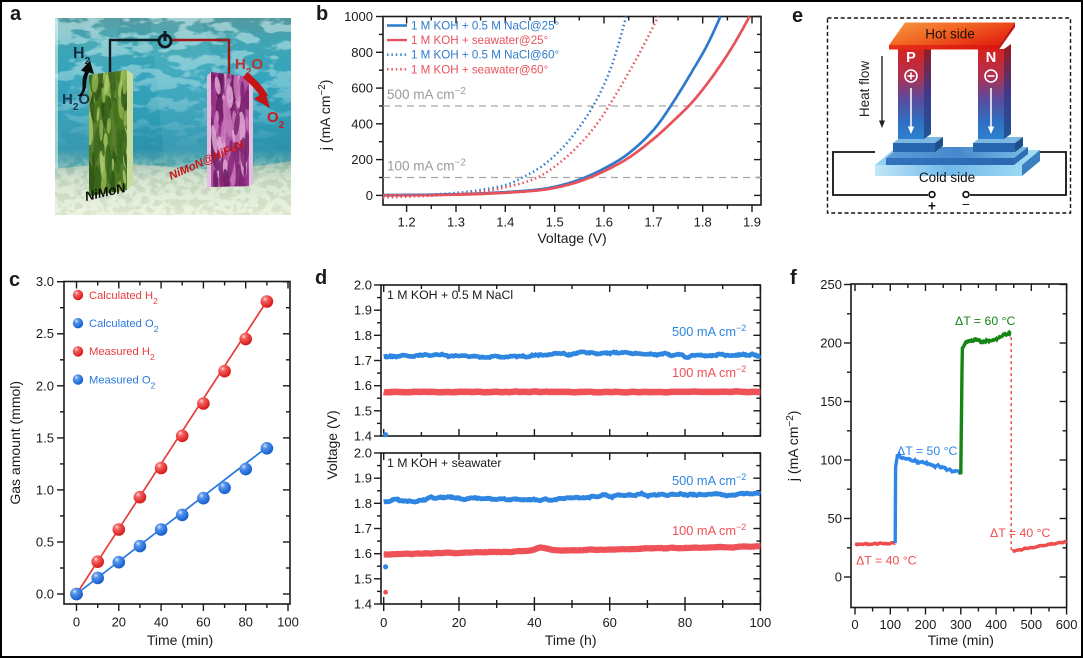 The width and height of the screenshot is (1083, 658). I want to click on svg-text: 3.0, so click(45, 281).